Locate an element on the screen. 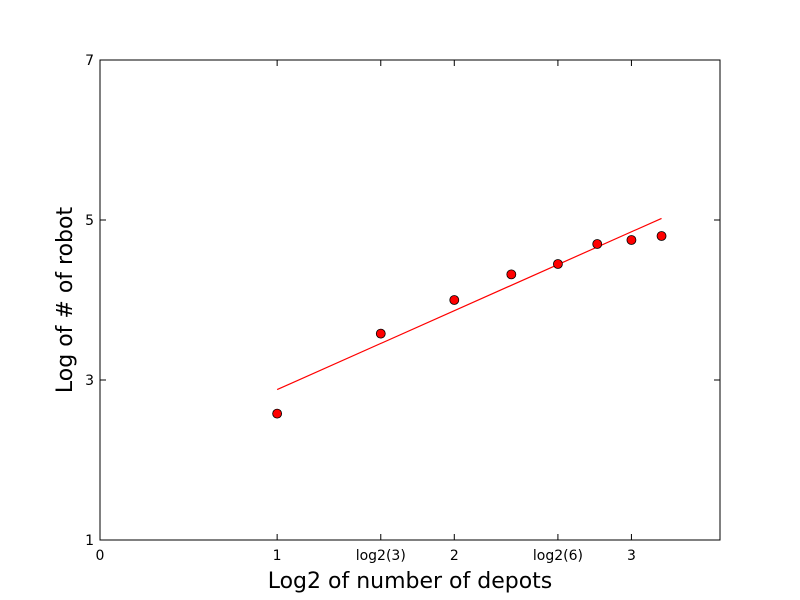 This screenshot has height=600, width=800. x-tick-label: 2 is located at coordinates (454, 556).